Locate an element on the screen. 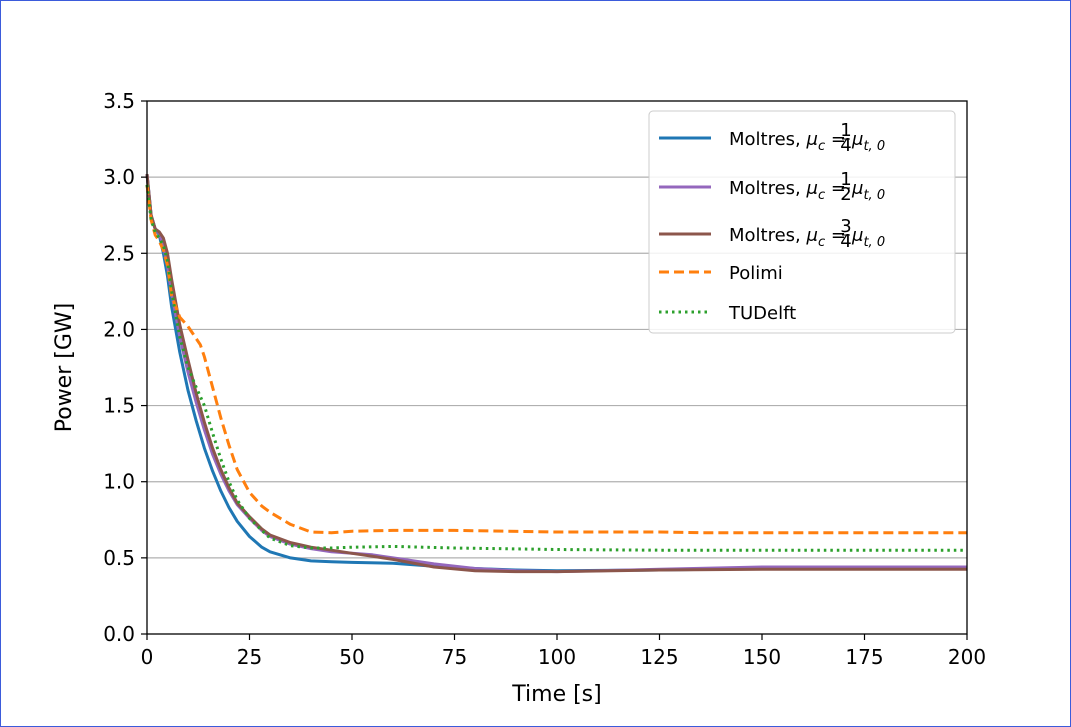  legend-fraction-numerator: 3 is located at coordinates (845, 226).